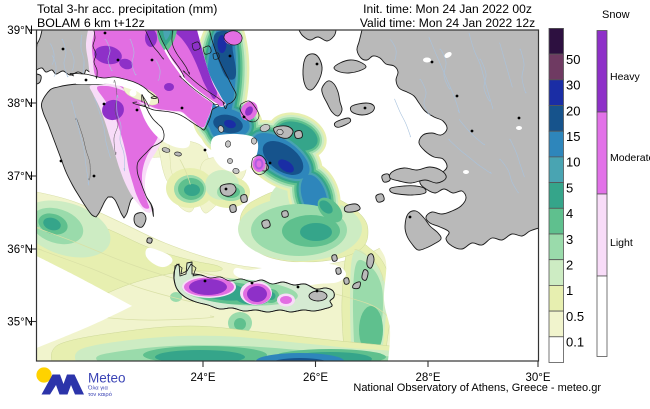 This screenshot has width=650, height=409. What do you see at coordinates (621, 243) in the screenshot?
I see `svg-text: Light` at bounding box center [621, 243].